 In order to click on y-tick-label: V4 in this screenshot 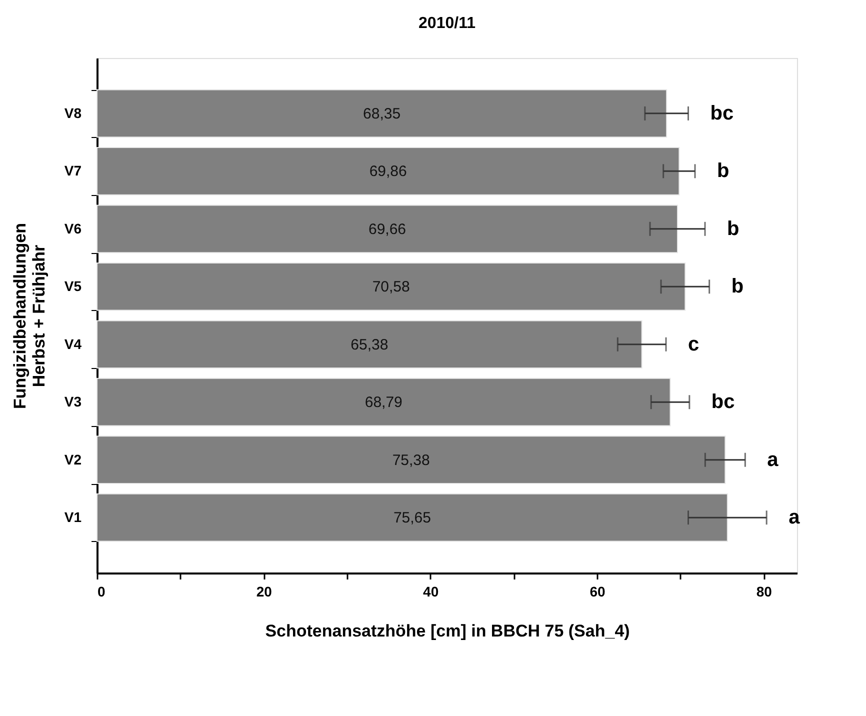, I will do `click(73, 344)`.